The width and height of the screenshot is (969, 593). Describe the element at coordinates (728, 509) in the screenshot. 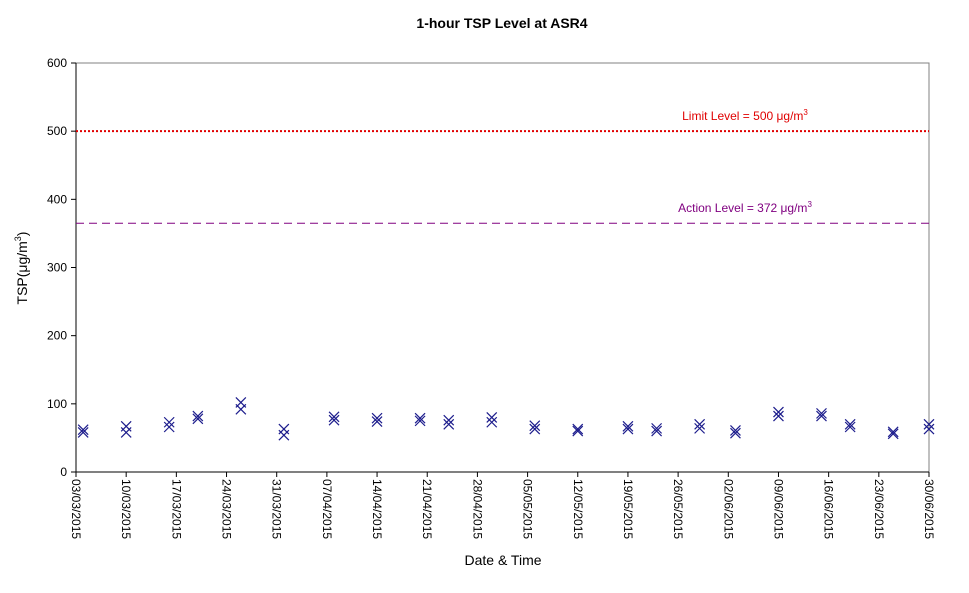

I see `x-tick-label: 02/06/2015` at that location.